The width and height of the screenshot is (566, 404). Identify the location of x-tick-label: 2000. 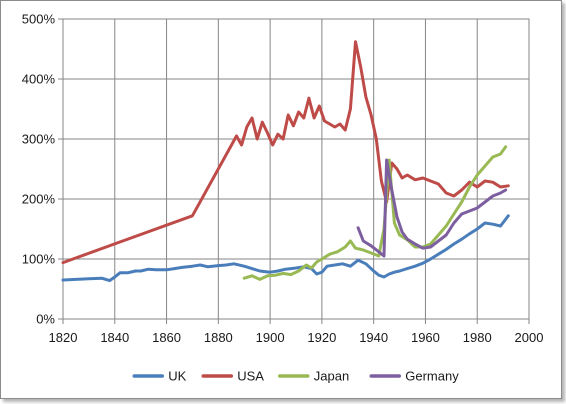
(529, 337).